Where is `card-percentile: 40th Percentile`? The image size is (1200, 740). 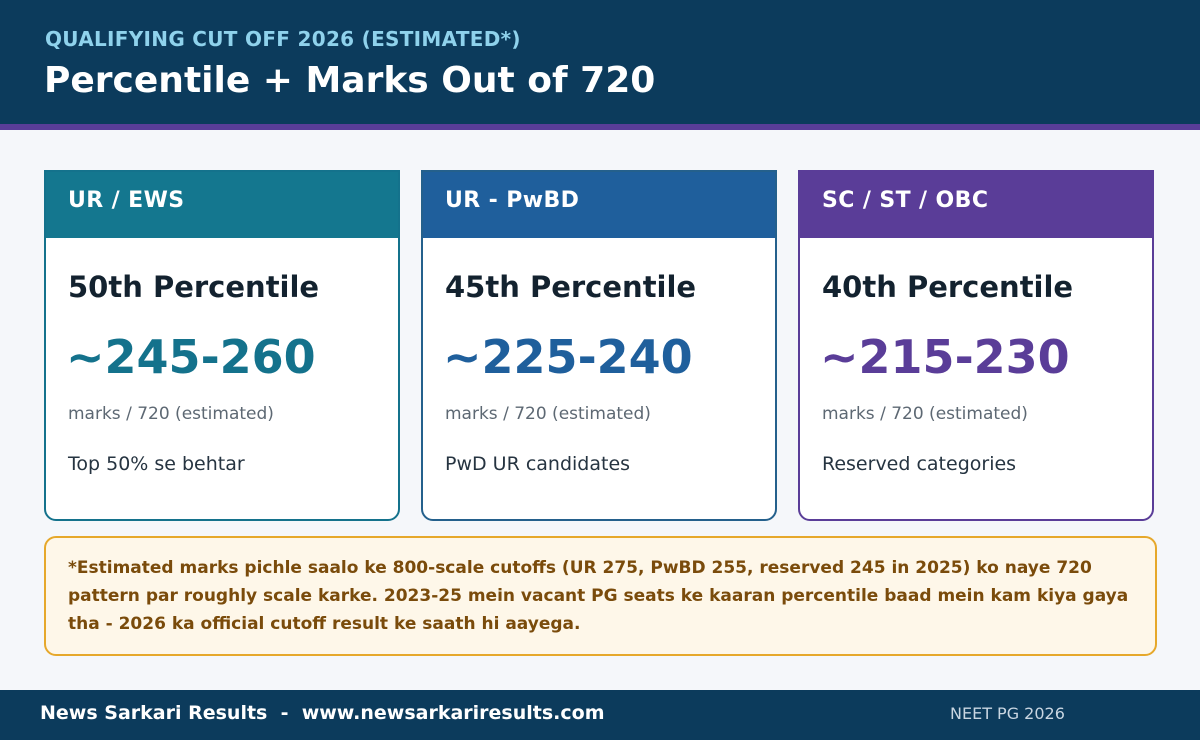 card-percentile: 40th Percentile is located at coordinates (948, 287).